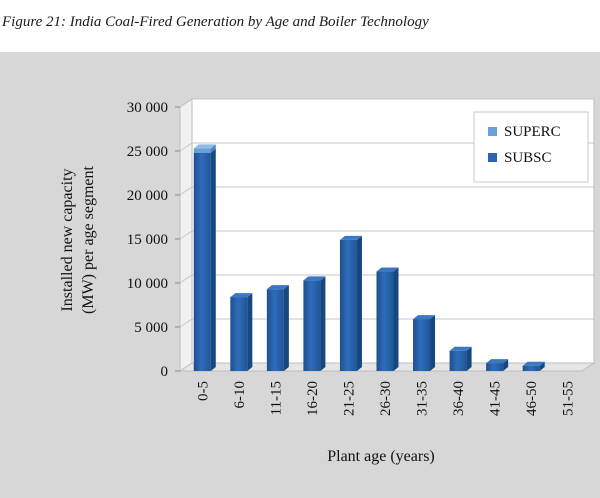  I want to click on legend-swatch-subsc, so click(492, 157).